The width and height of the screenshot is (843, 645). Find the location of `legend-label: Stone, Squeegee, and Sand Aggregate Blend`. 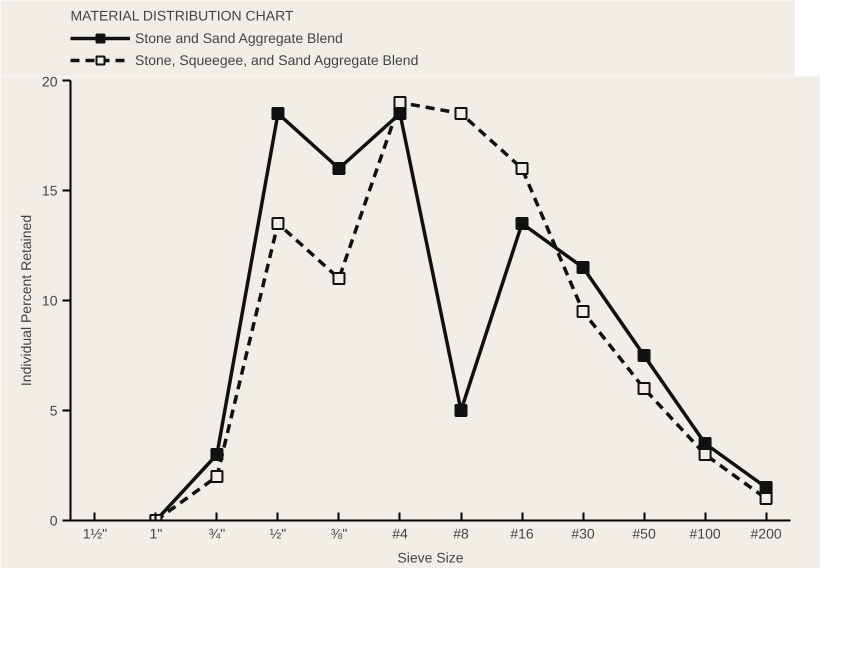

legend-label: Stone, Squeegee, and Sand Aggregate Blend is located at coordinates (276, 60).